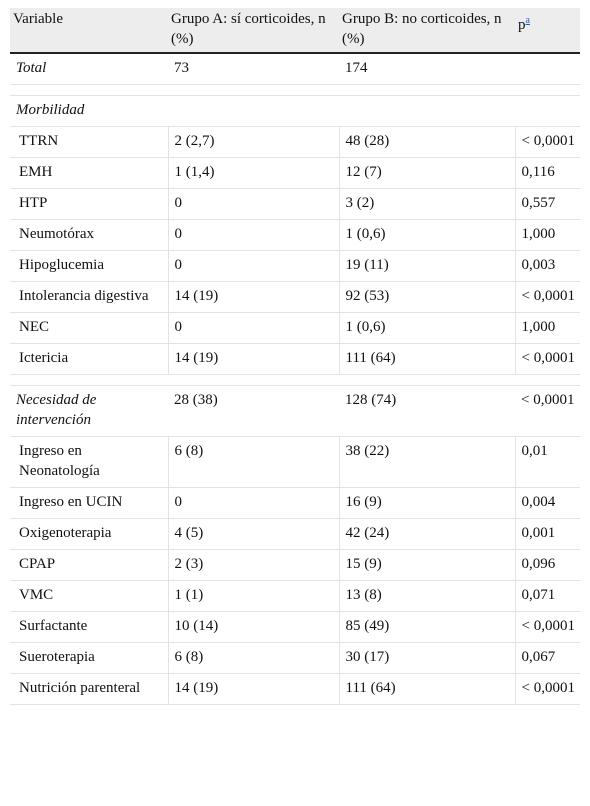 Image resolution: width=590 pixels, height=806 pixels. I want to click on row-label: CPAP, so click(89, 565).